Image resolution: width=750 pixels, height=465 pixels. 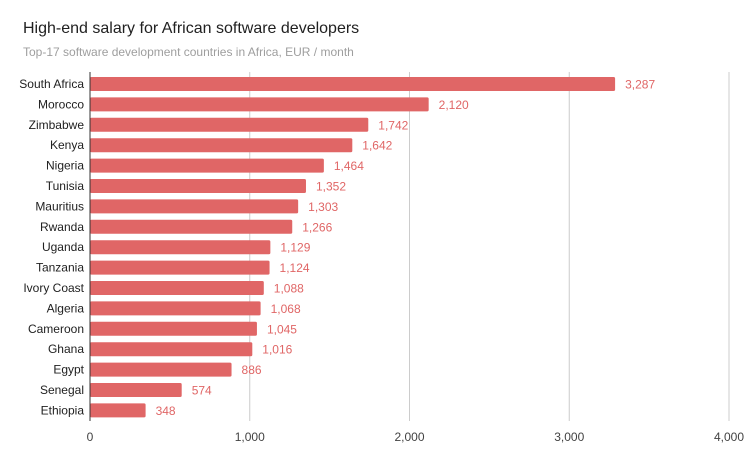 What do you see at coordinates (331, 187) in the screenshot?
I see `value-label: 1,352` at bounding box center [331, 187].